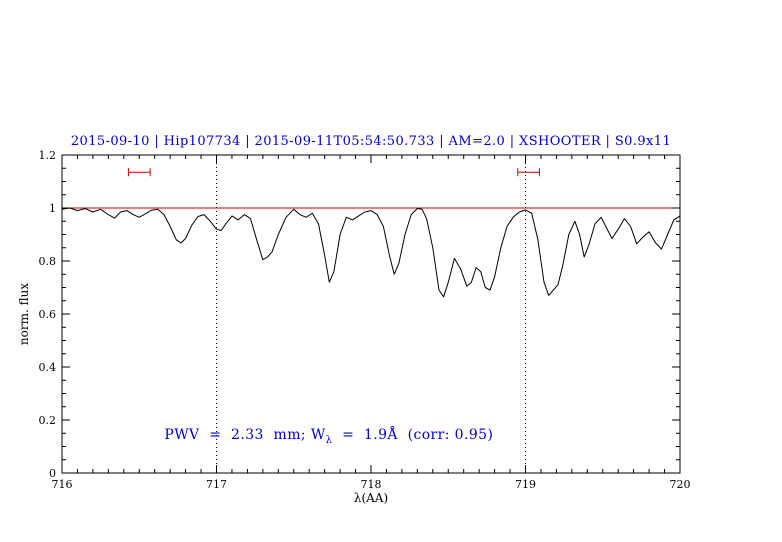  Describe the element at coordinates (48, 314) in the screenshot. I see `y-tick-label: 0.6` at that location.